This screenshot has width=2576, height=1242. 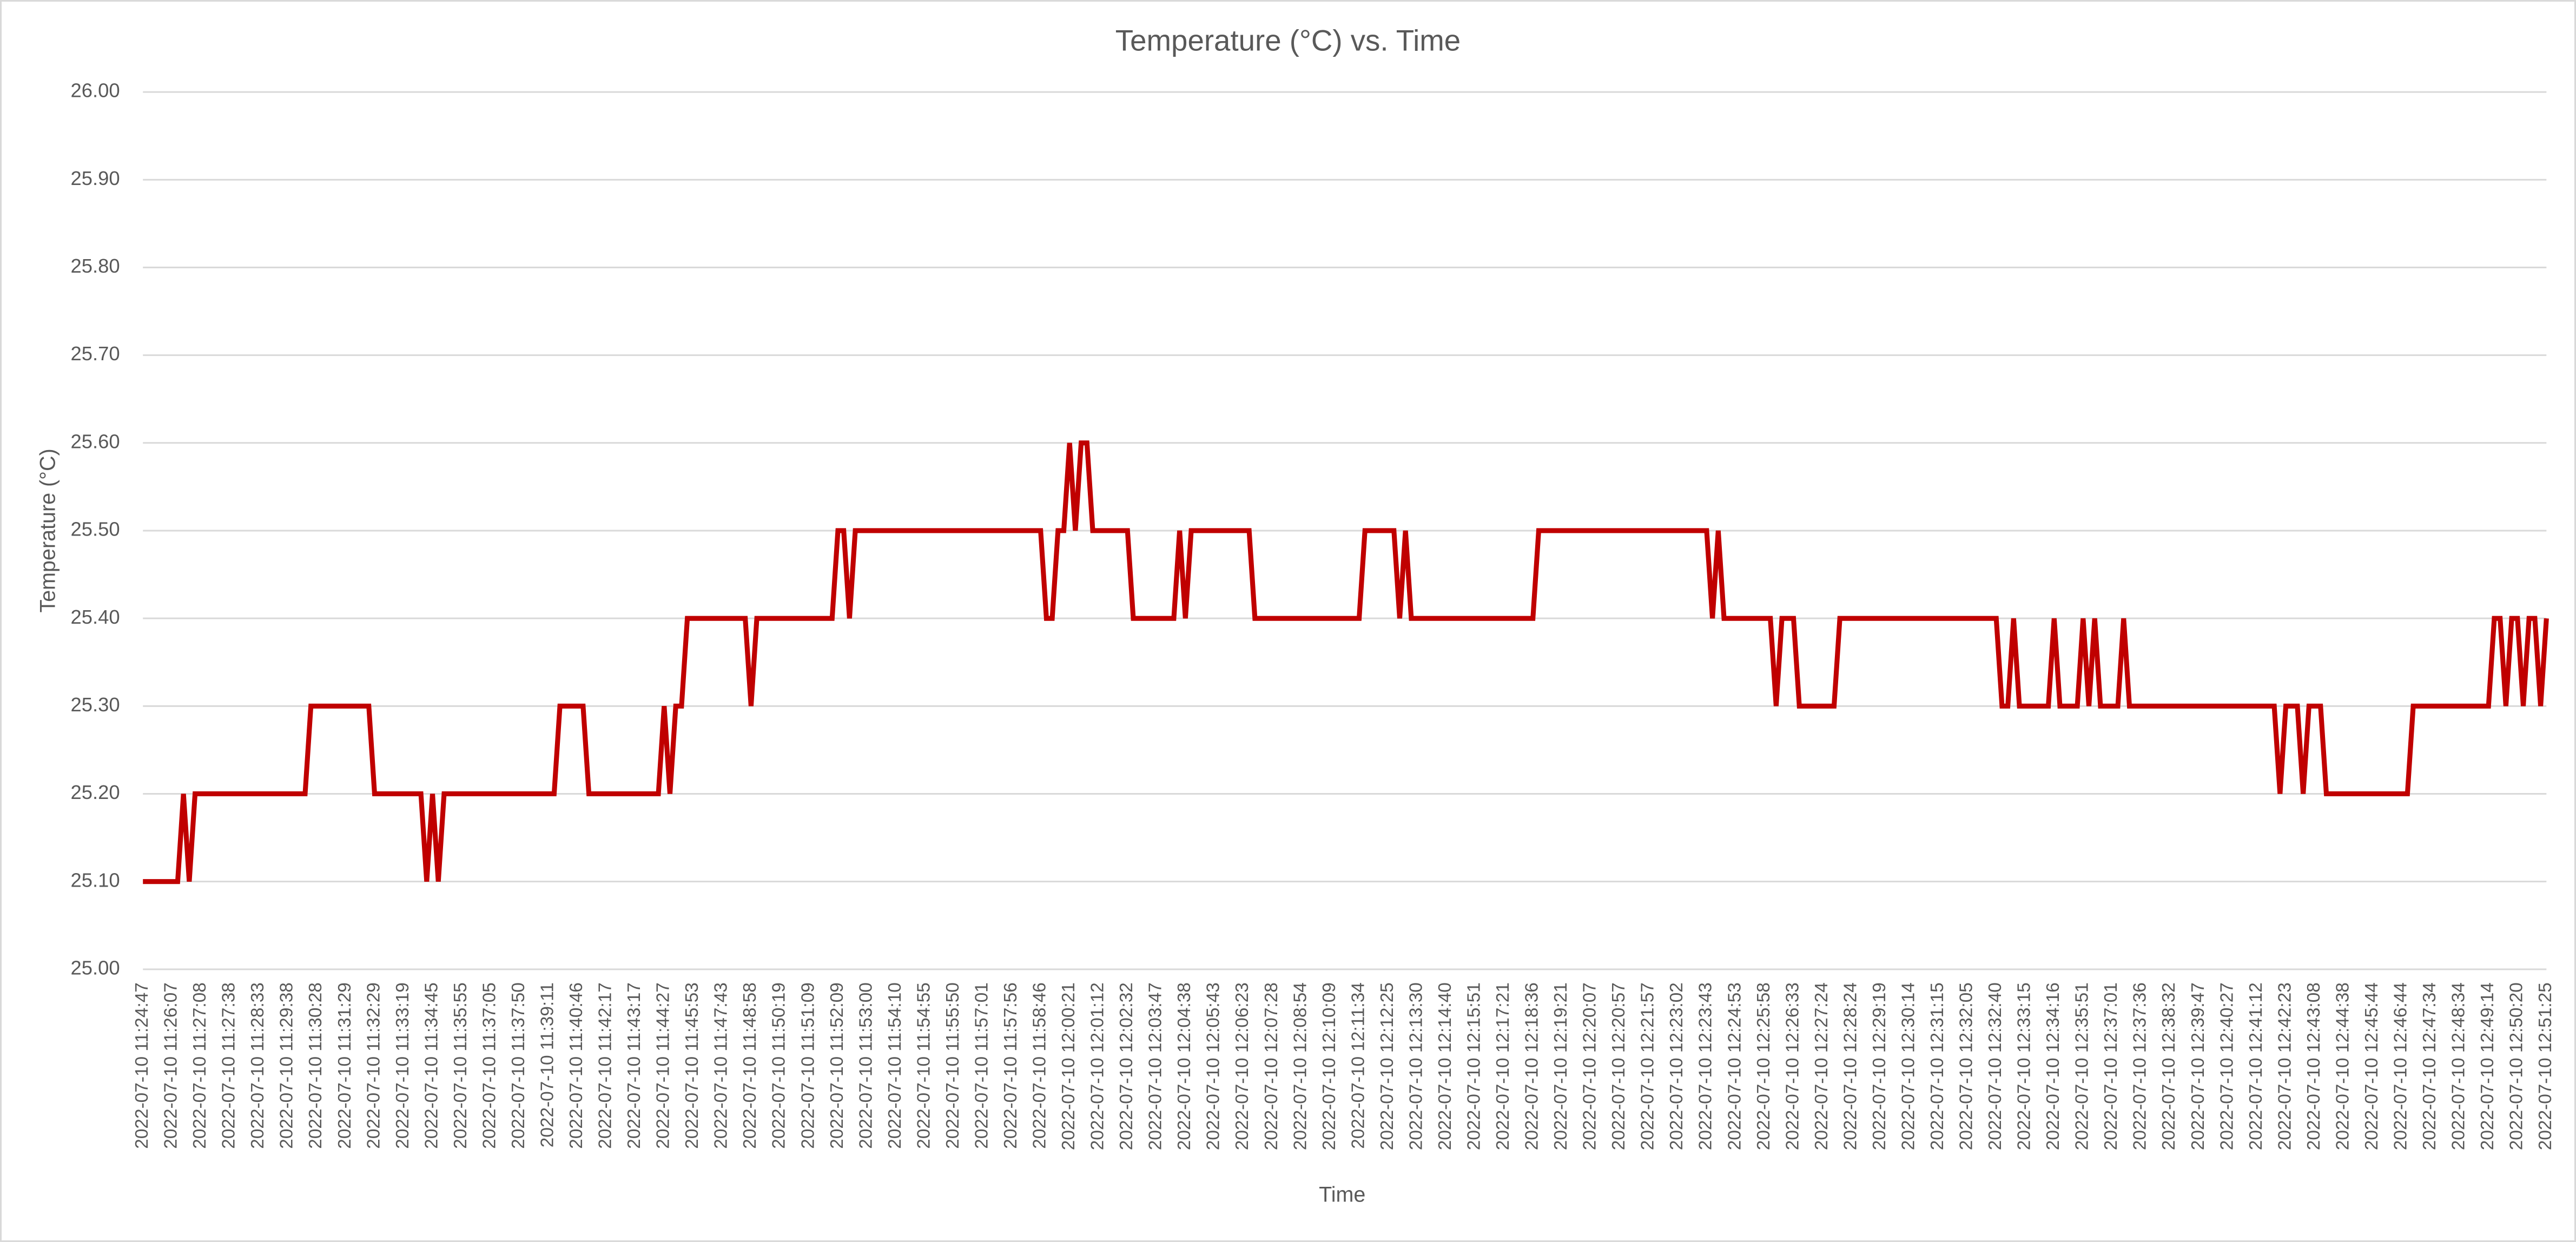 I want to click on x-tick-label: 2022-07-10 12:23:02, so click(x=1677, y=1066).